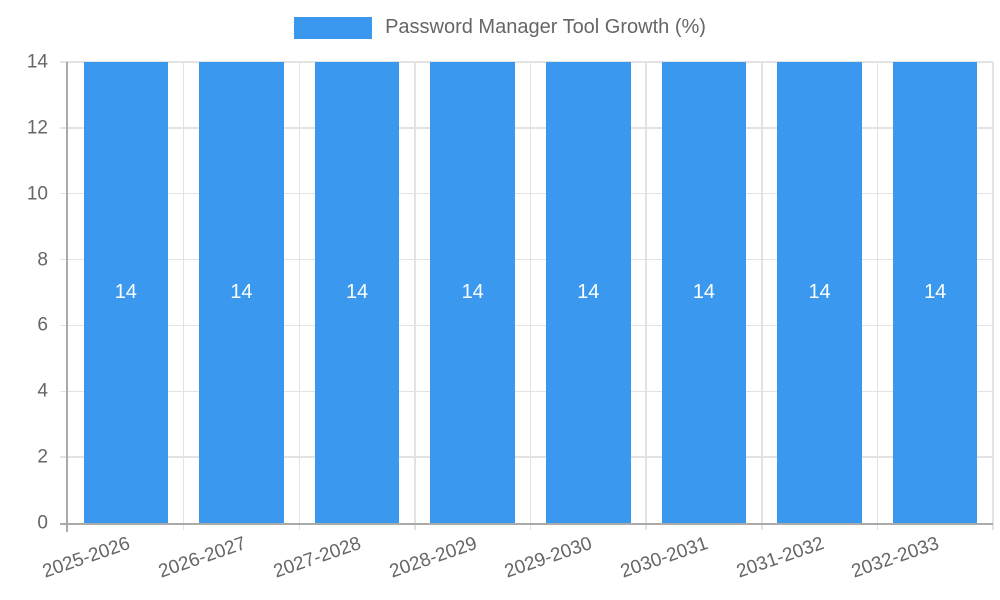 This screenshot has width=1000, height=600. What do you see at coordinates (42, 391) in the screenshot?
I see `y-axis-tick-label: 4` at bounding box center [42, 391].